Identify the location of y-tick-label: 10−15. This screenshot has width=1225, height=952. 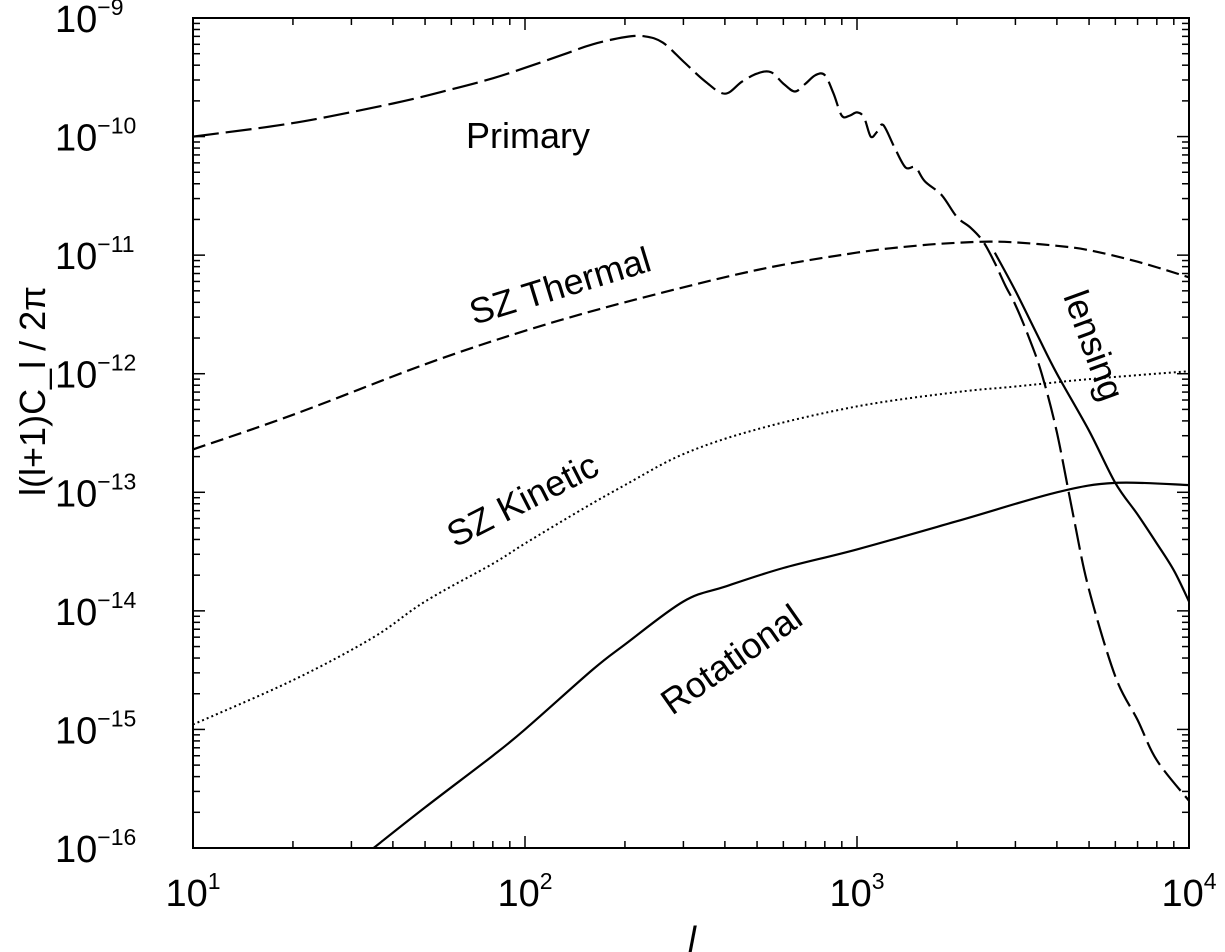
(95, 728).